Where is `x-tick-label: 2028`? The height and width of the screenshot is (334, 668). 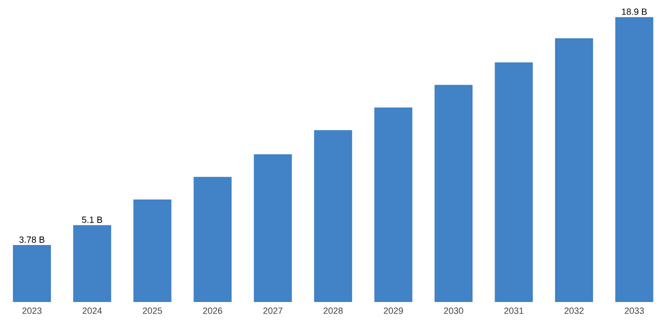
x-tick-label: 2028 is located at coordinates (333, 311).